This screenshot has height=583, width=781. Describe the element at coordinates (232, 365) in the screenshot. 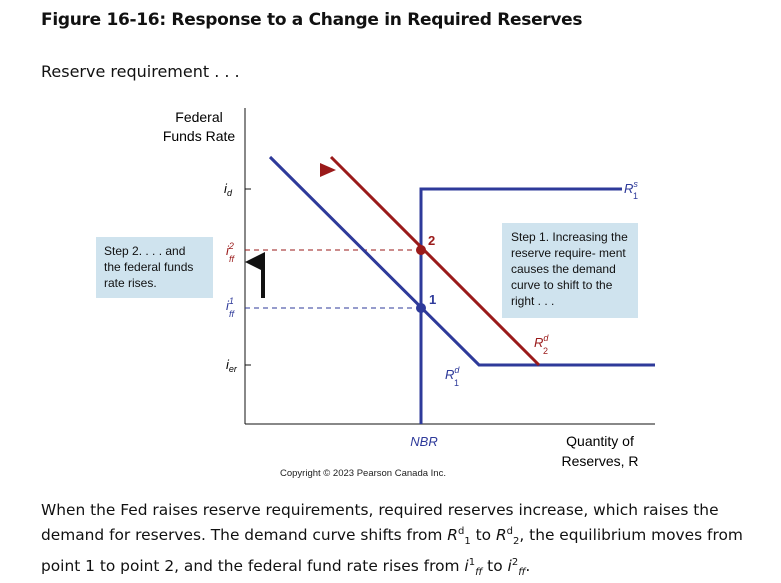

I see `label-i-er: ier` at that location.